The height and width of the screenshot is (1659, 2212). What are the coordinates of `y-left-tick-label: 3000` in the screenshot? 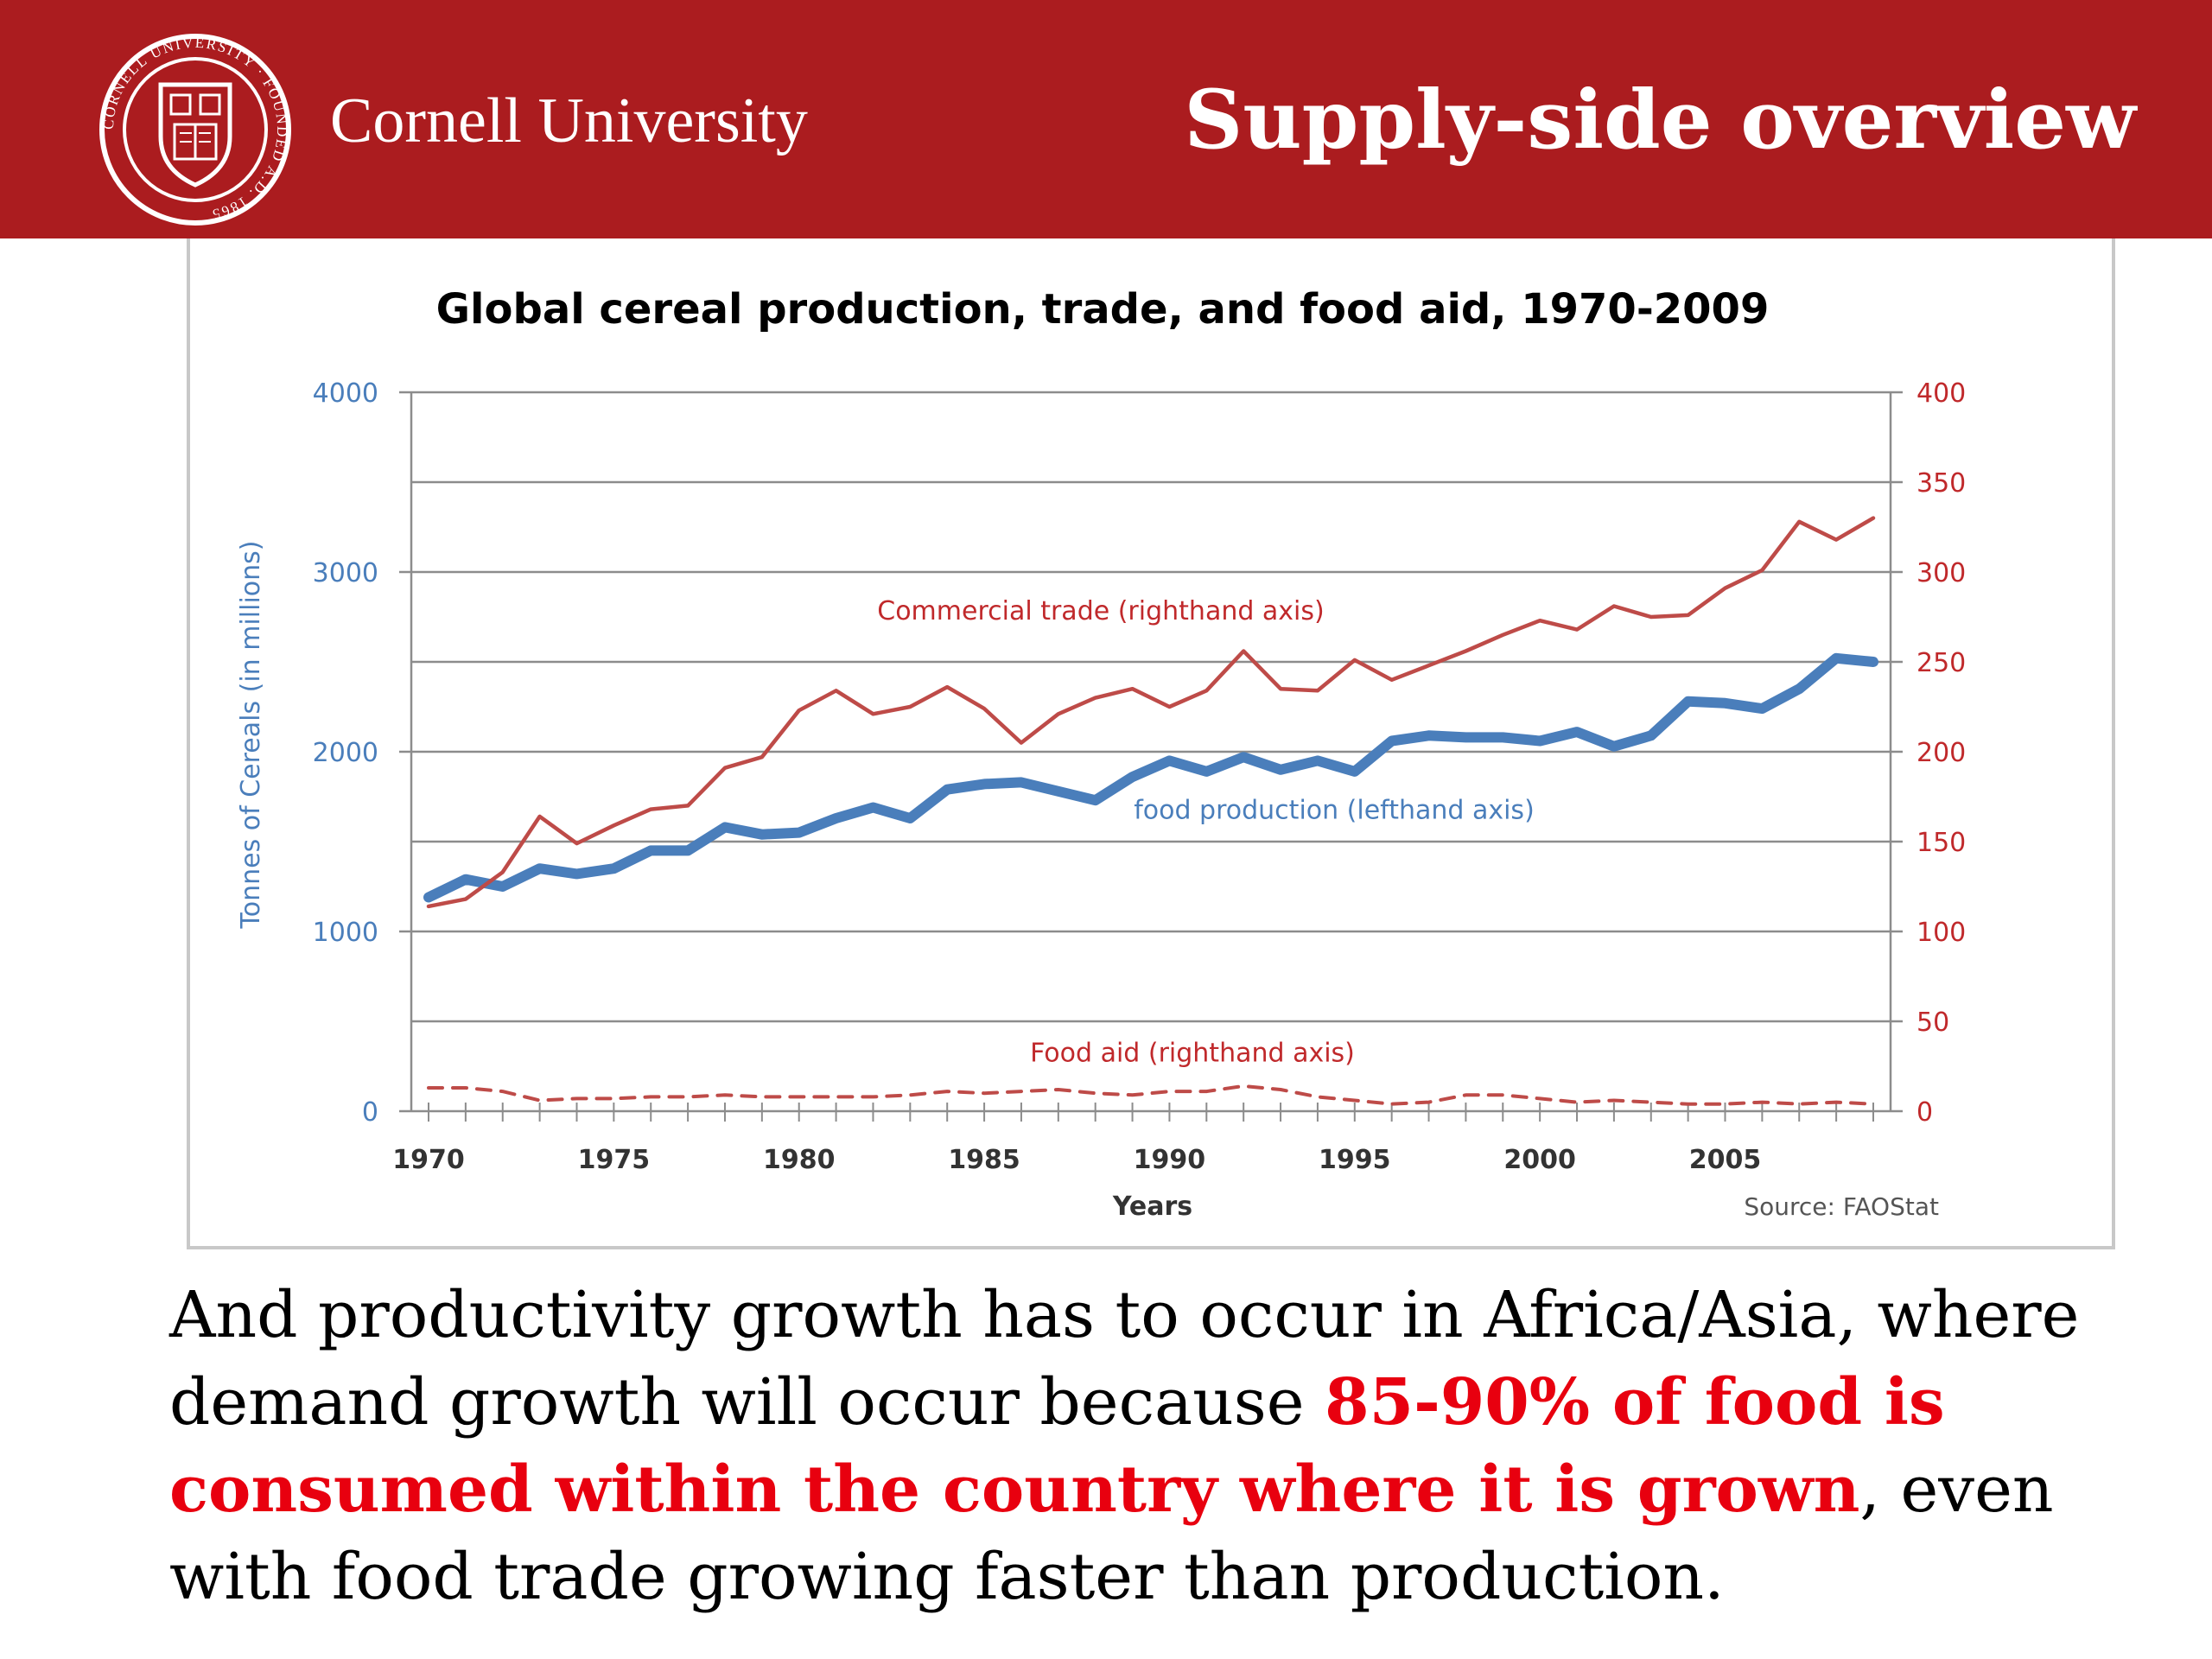 It's located at (345, 573).